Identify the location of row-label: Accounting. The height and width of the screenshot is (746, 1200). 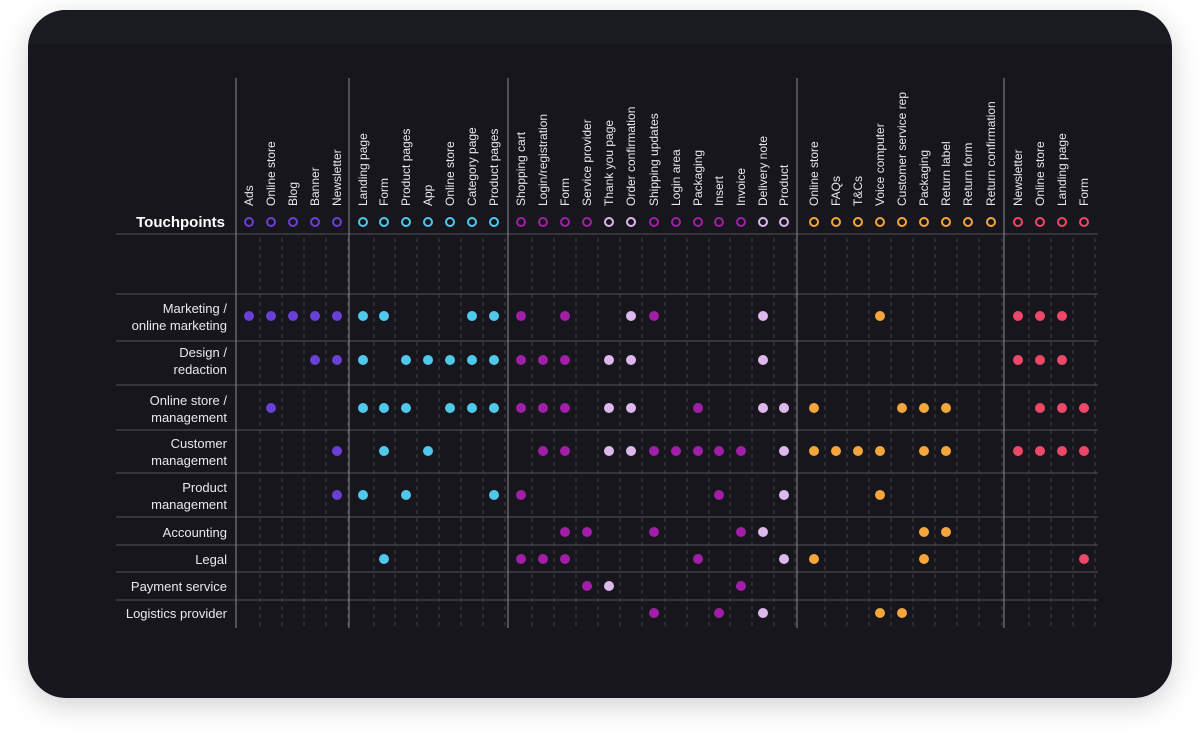
(195, 532).